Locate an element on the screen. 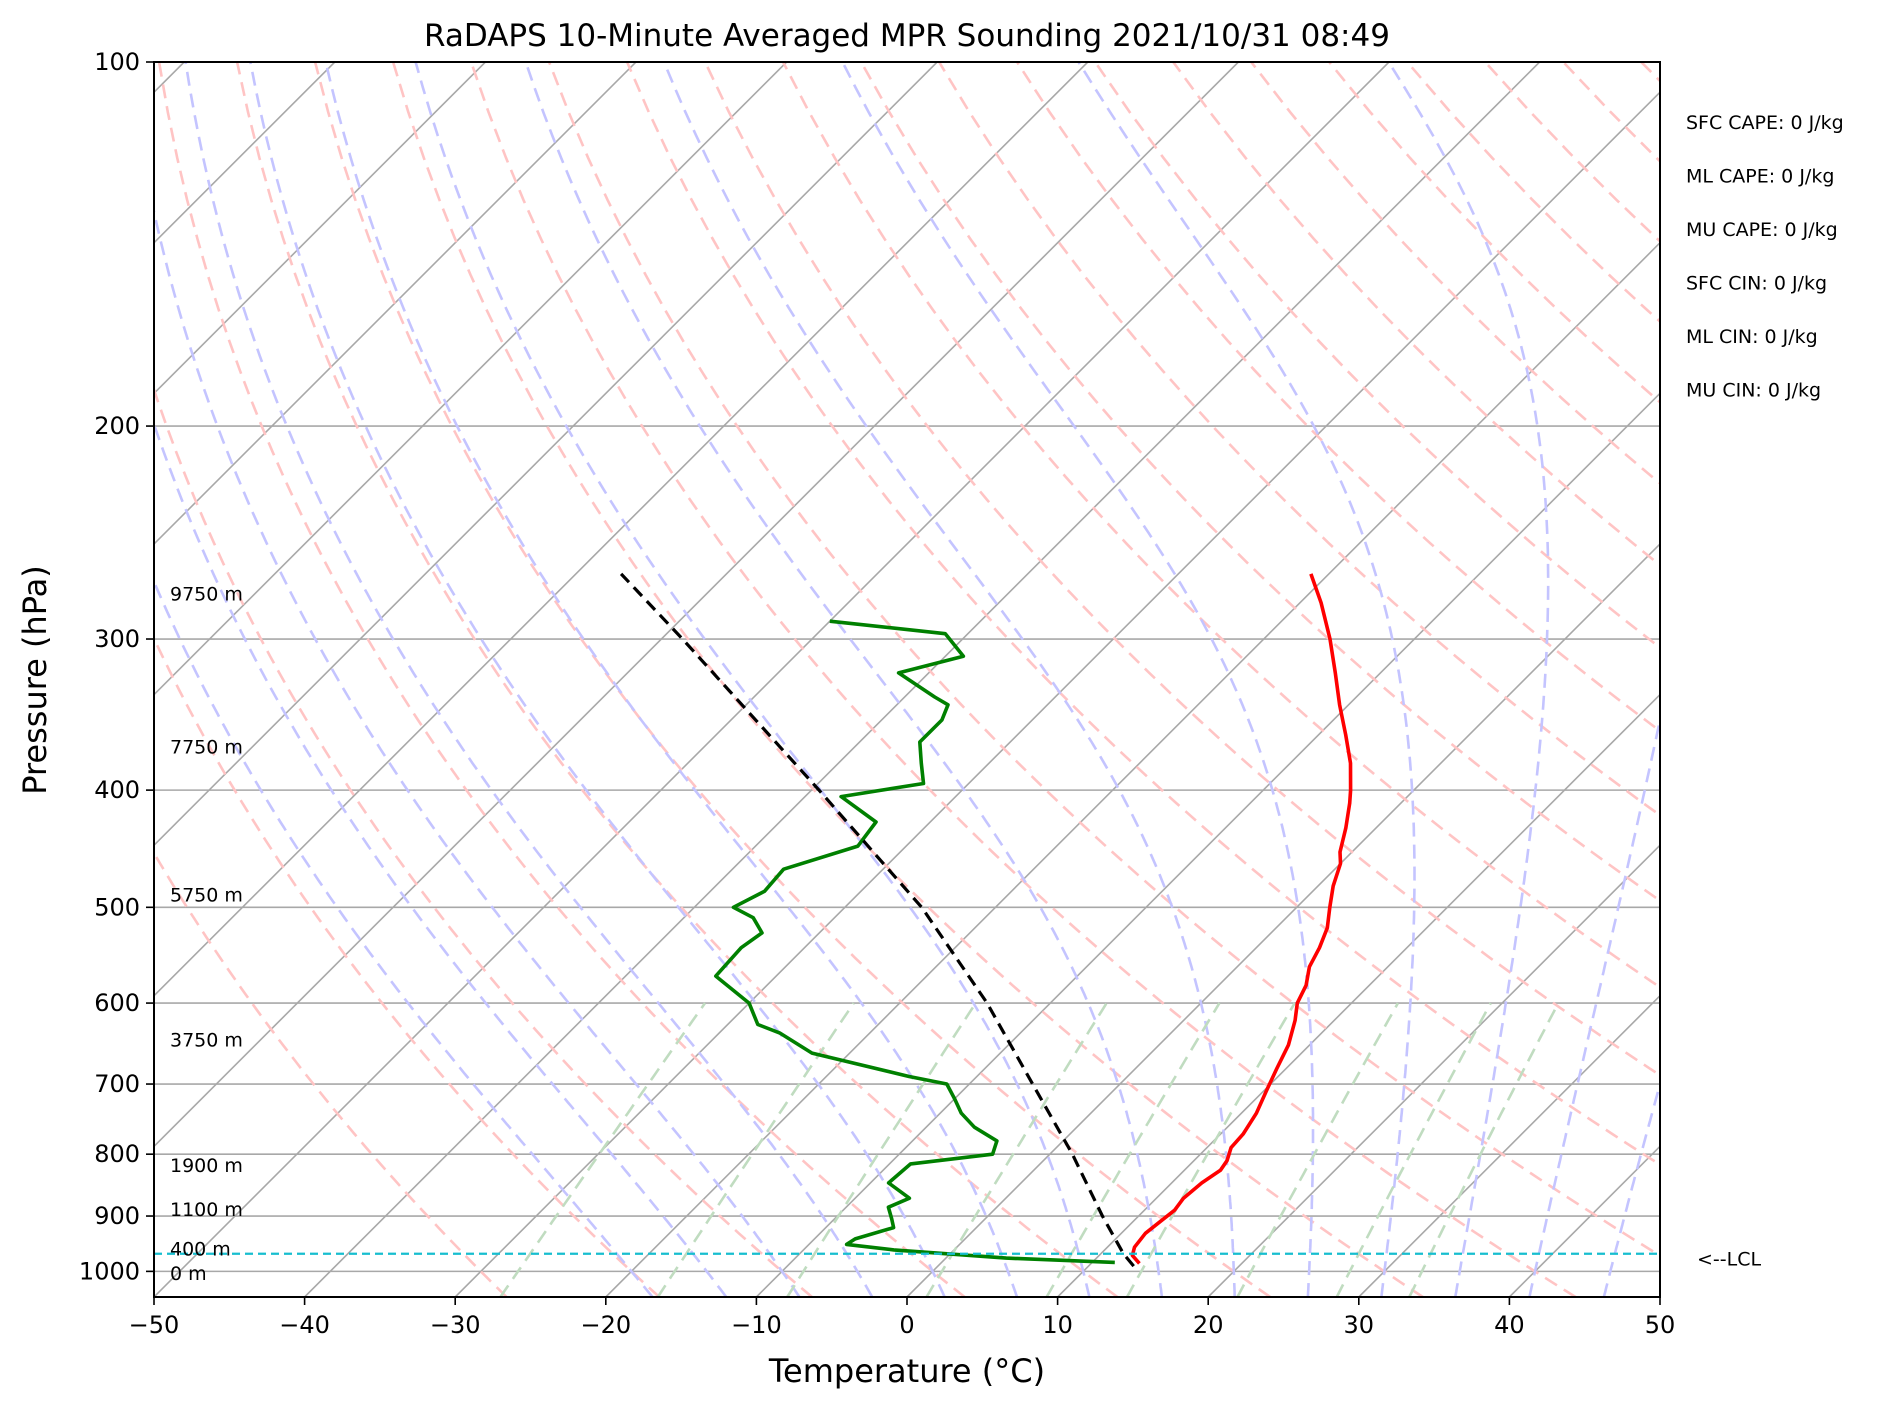  x-tick-label: 50 is located at coordinates (1660, 1325).